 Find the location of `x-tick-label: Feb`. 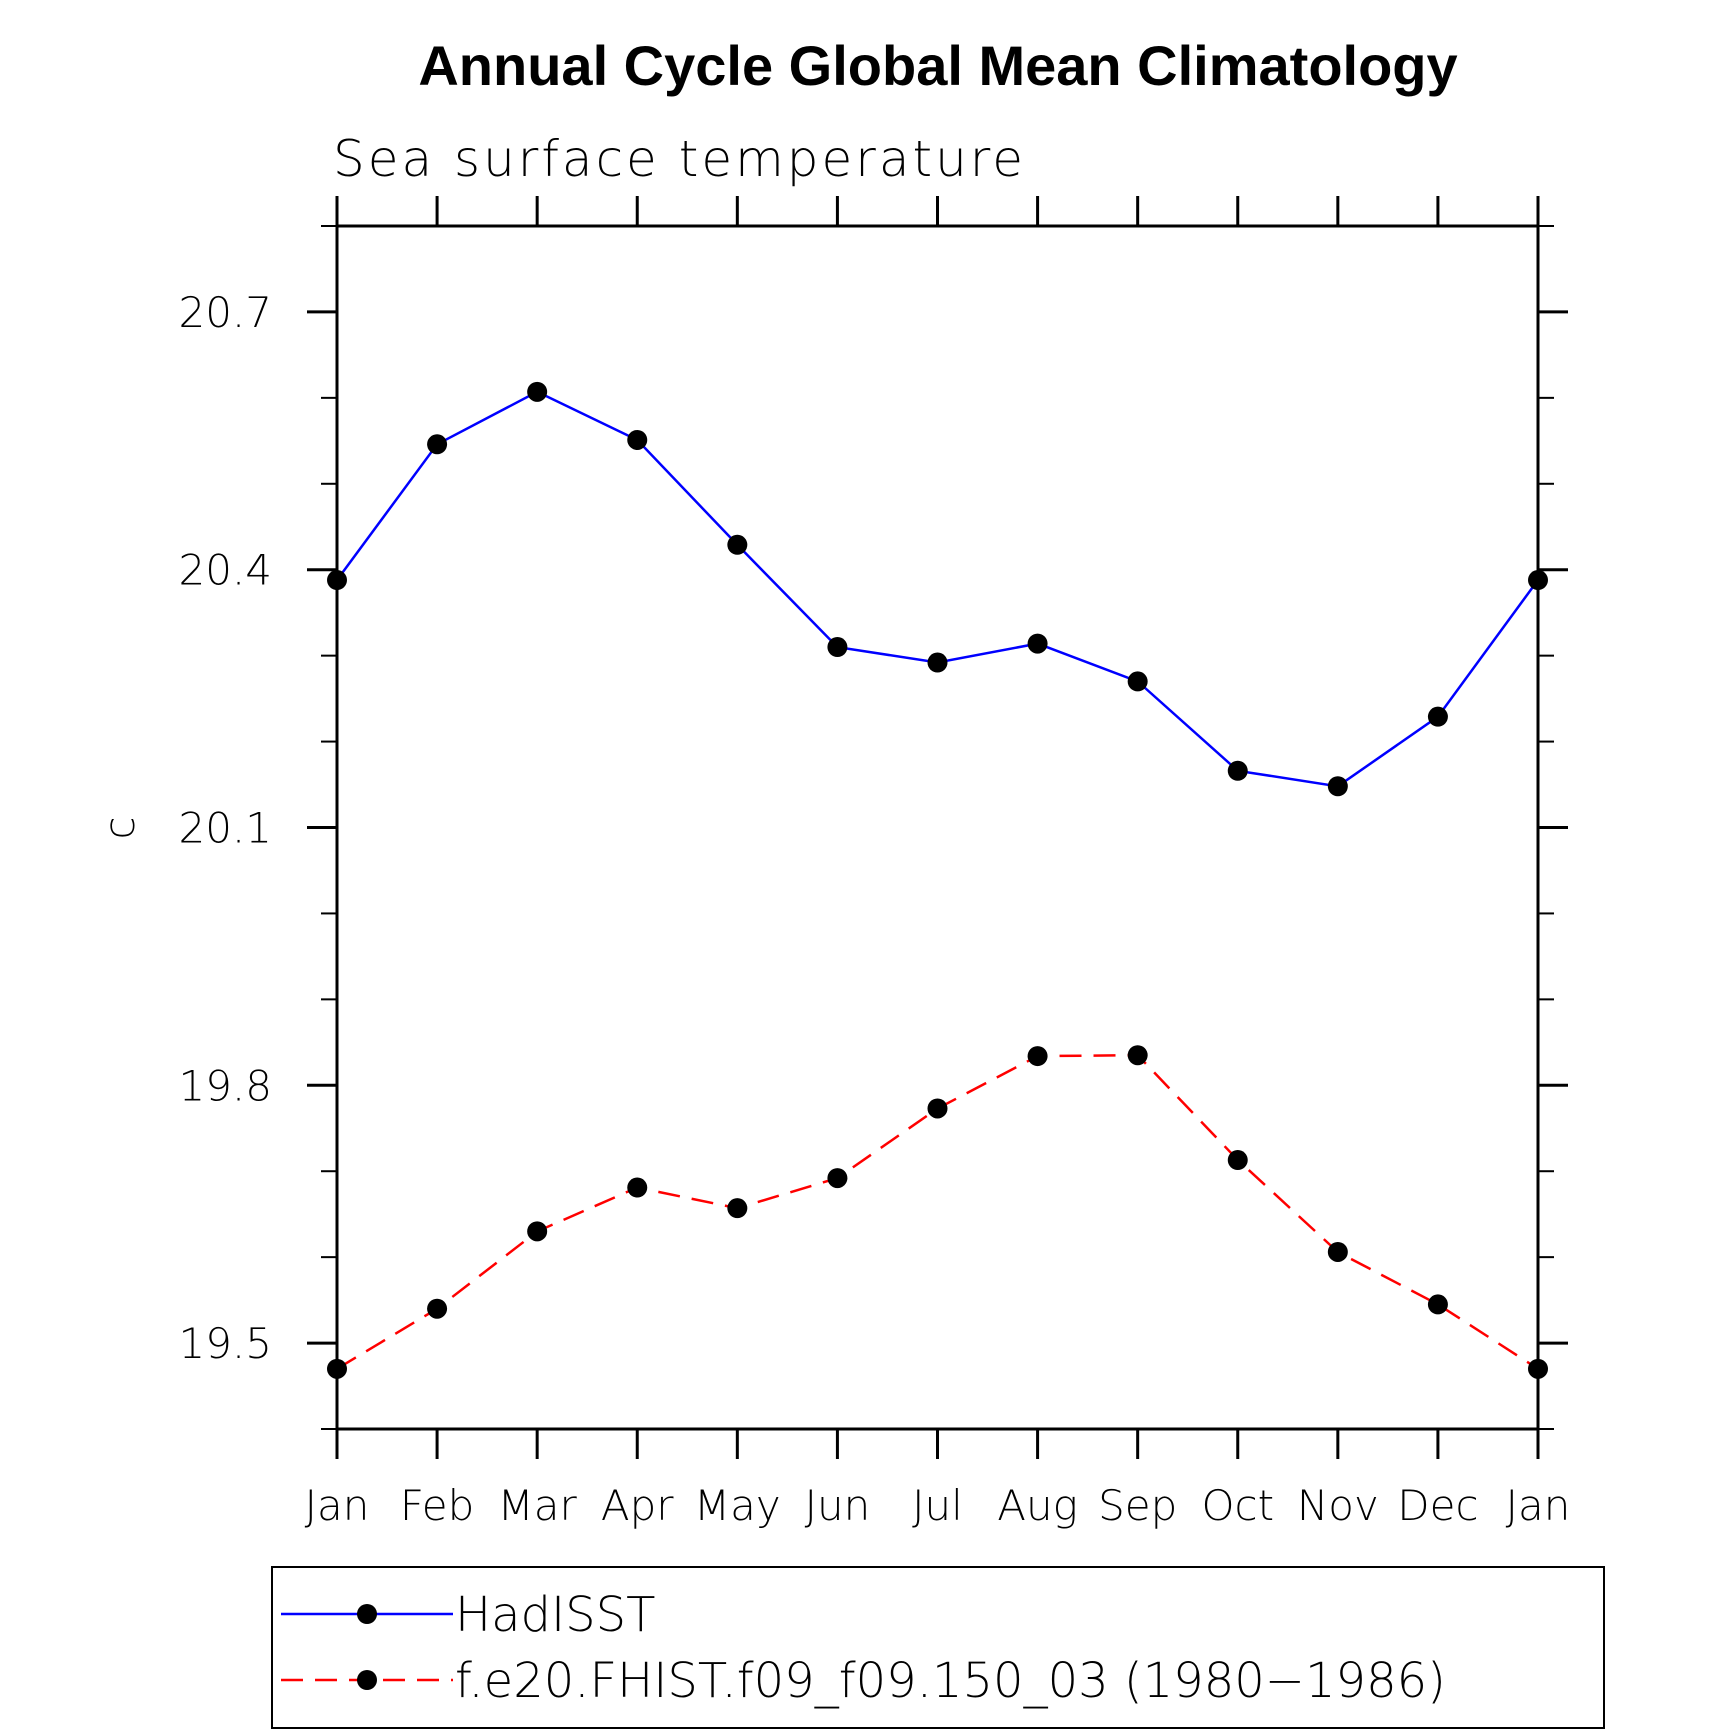

x-tick-label: Feb is located at coordinates (437, 1505).